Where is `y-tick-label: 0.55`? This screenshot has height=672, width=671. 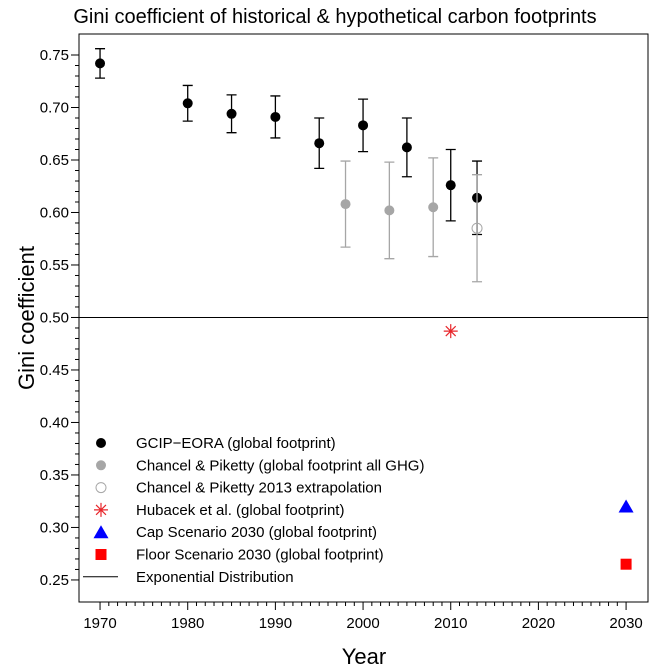 y-tick-label: 0.55 is located at coordinates (54, 265).